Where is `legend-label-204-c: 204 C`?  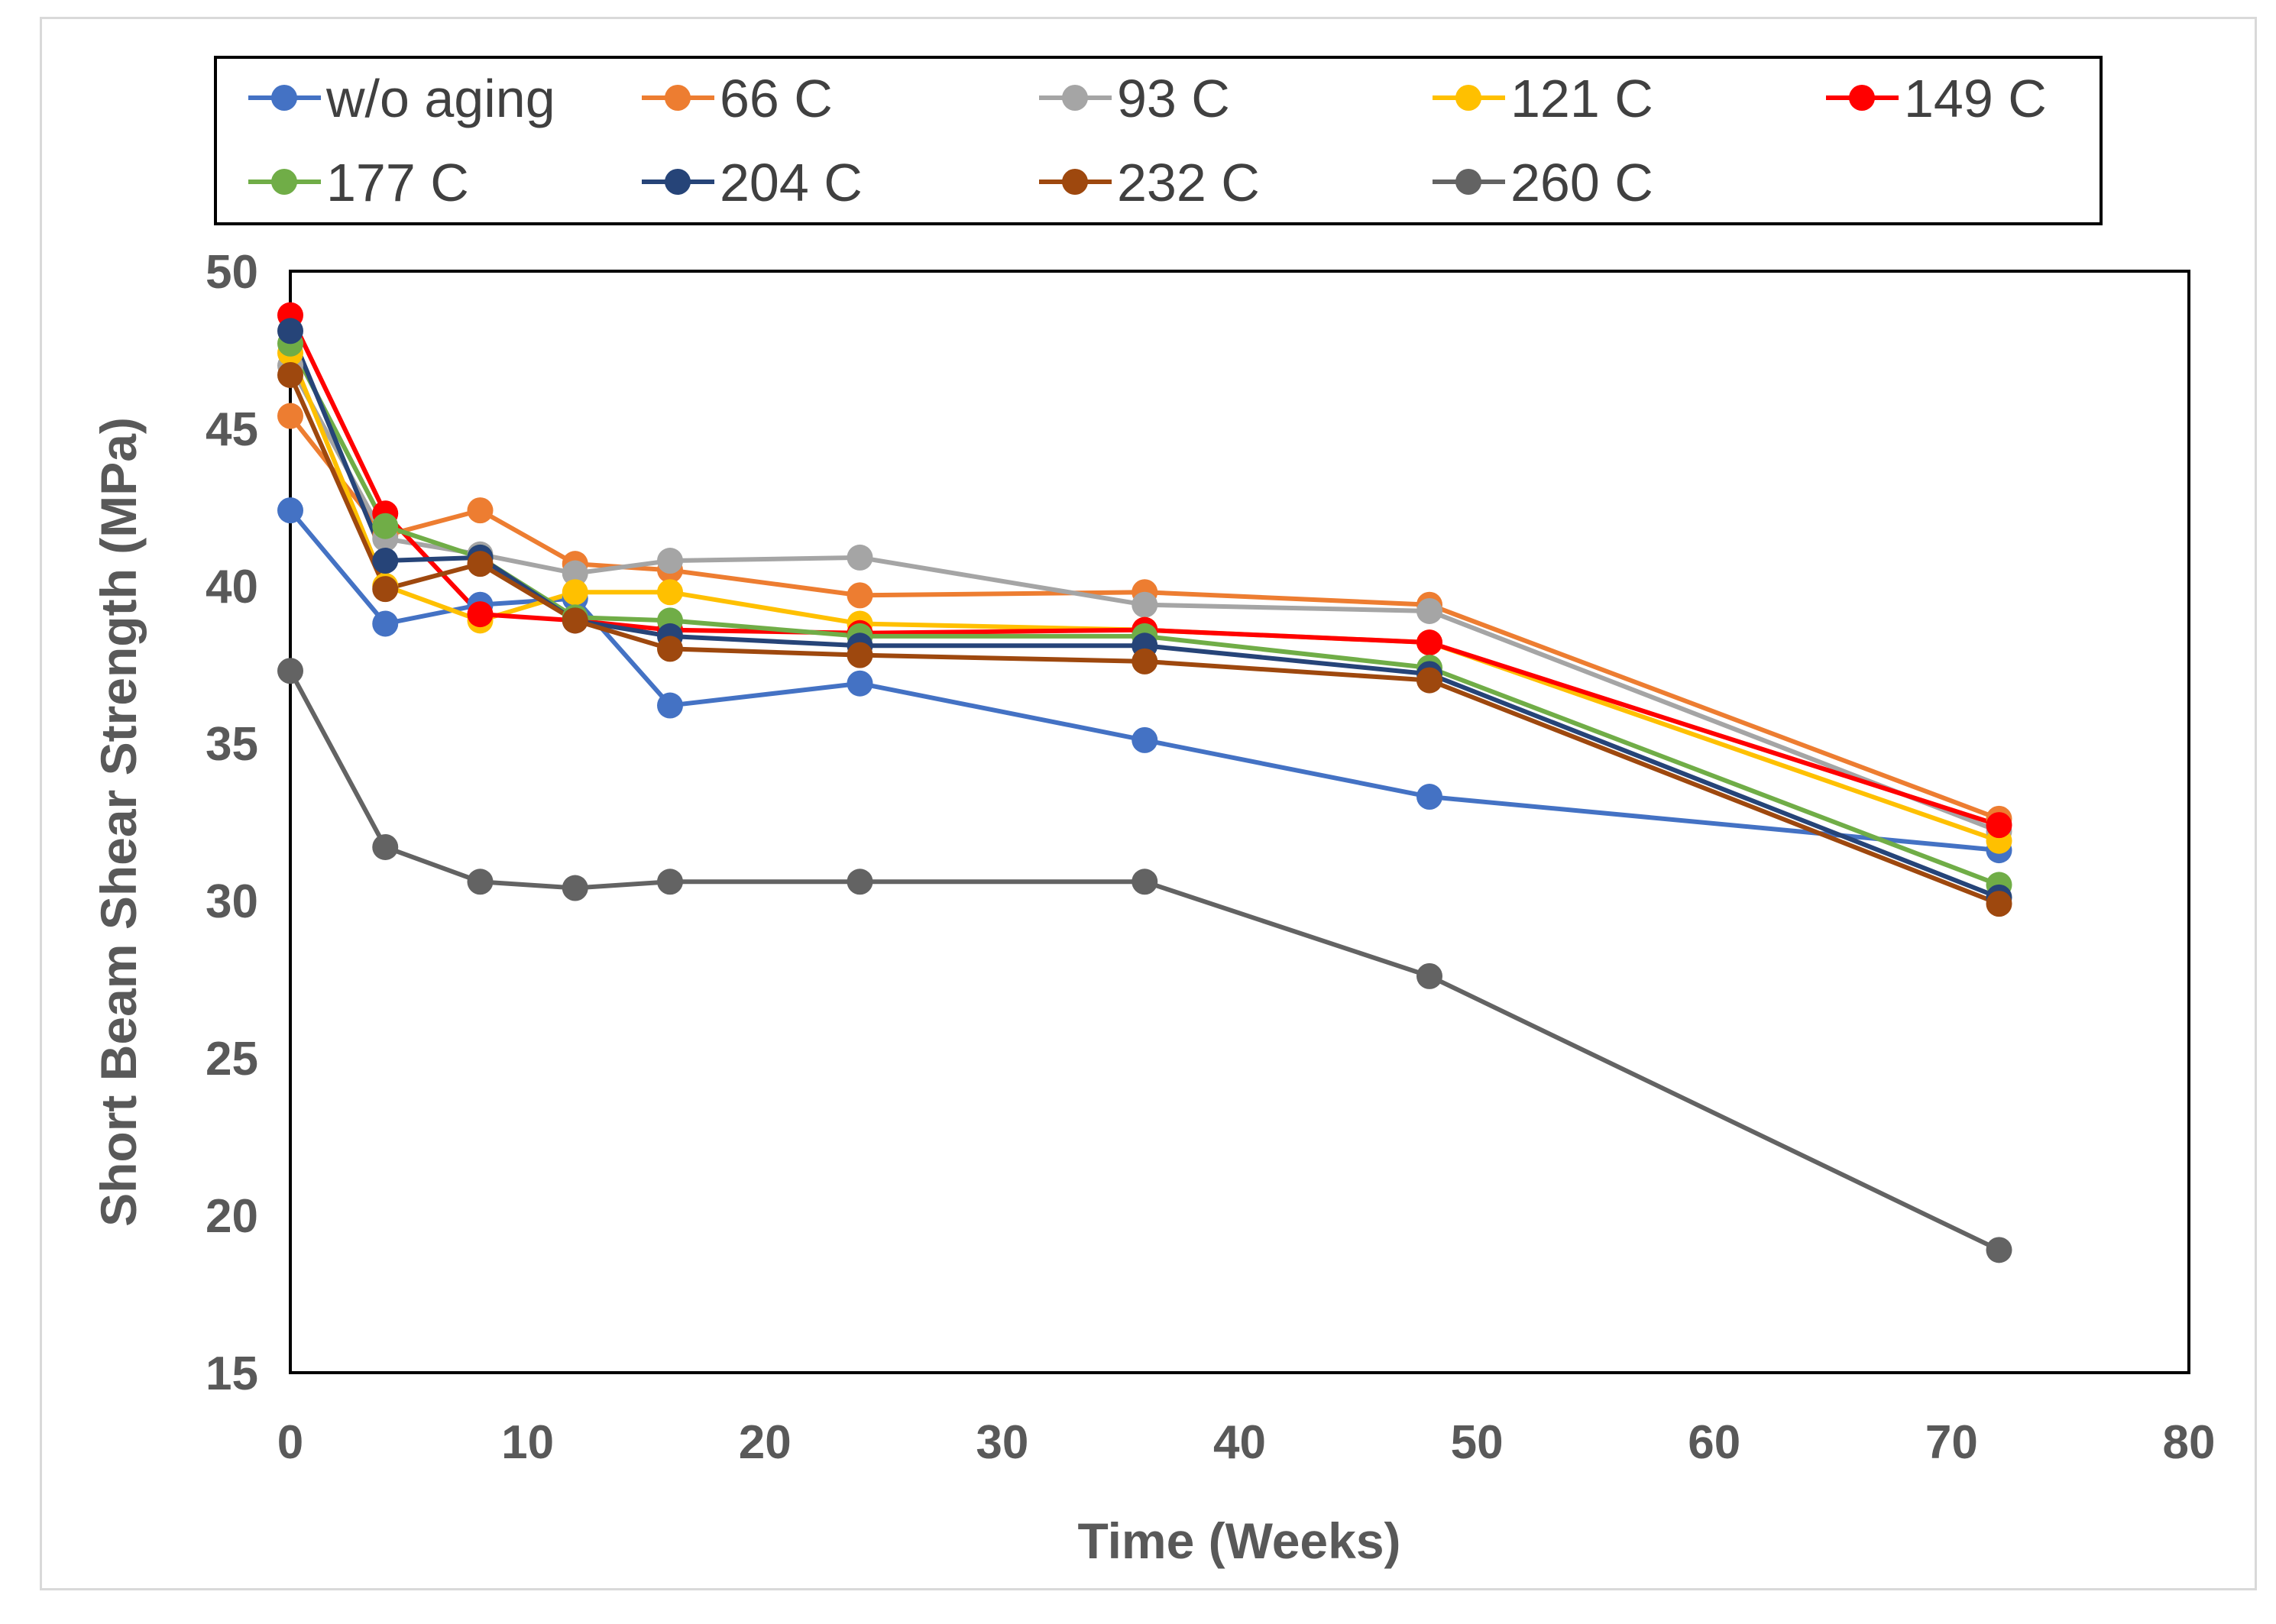
legend-label-204-c: 204 C is located at coordinates (791, 182).